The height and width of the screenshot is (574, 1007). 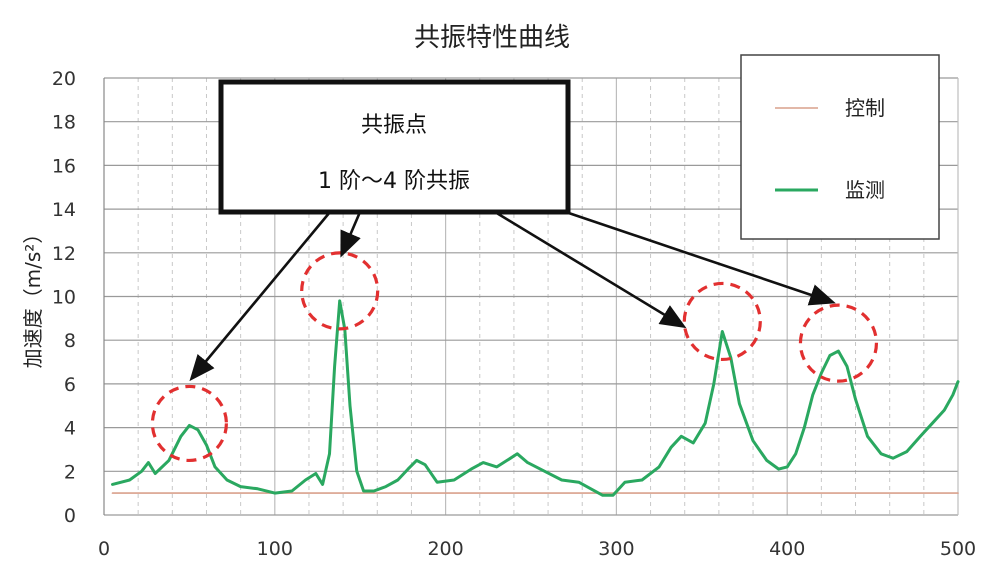 What do you see at coordinates (64, 123) in the screenshot?
I see `y-tick-label: 18` at bounding box center [64, 123].